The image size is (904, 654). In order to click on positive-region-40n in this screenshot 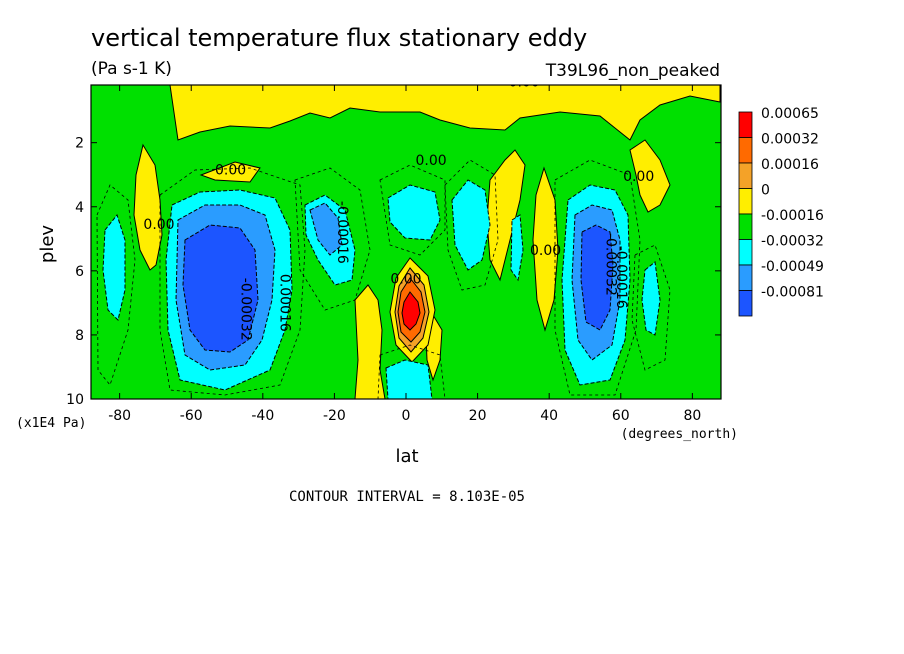, I will do `click(545, 249)`.